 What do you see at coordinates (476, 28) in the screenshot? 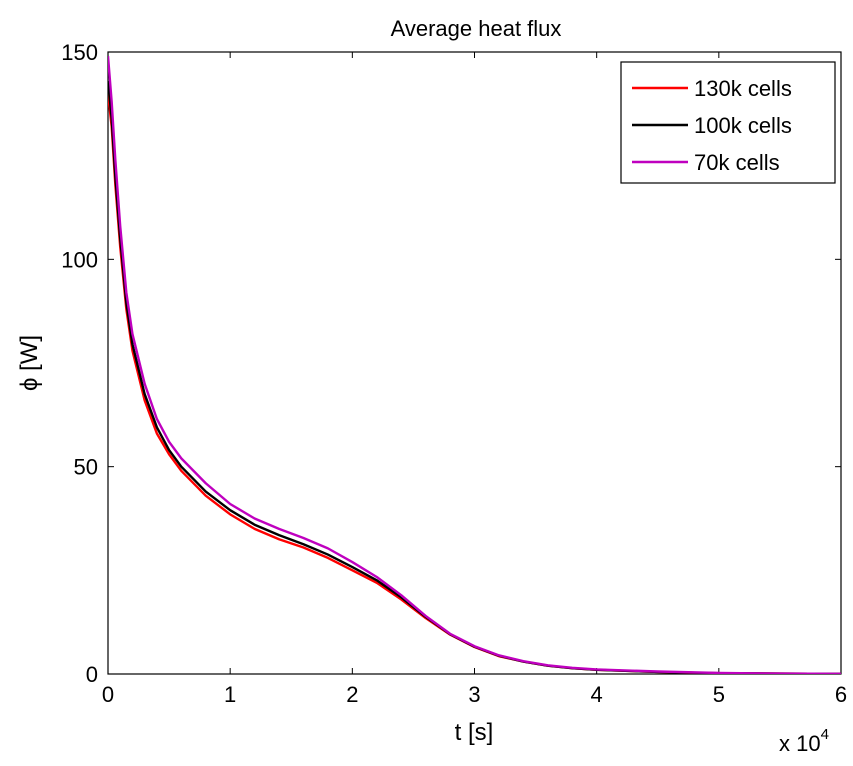
I see `chart-title: Average heat flux` at bounding box center [476, 28].